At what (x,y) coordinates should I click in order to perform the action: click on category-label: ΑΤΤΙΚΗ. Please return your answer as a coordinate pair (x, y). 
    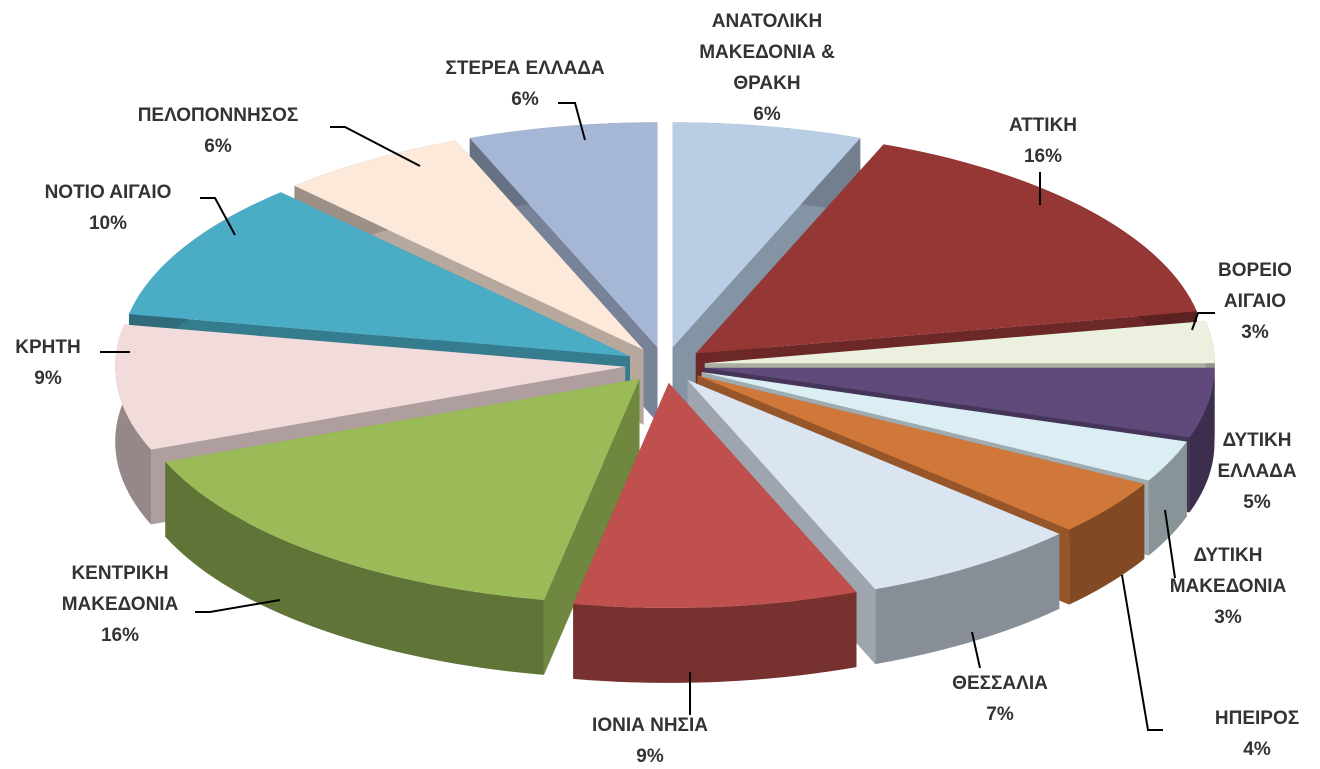
    Looking at the image, I should click on (1043, 125).